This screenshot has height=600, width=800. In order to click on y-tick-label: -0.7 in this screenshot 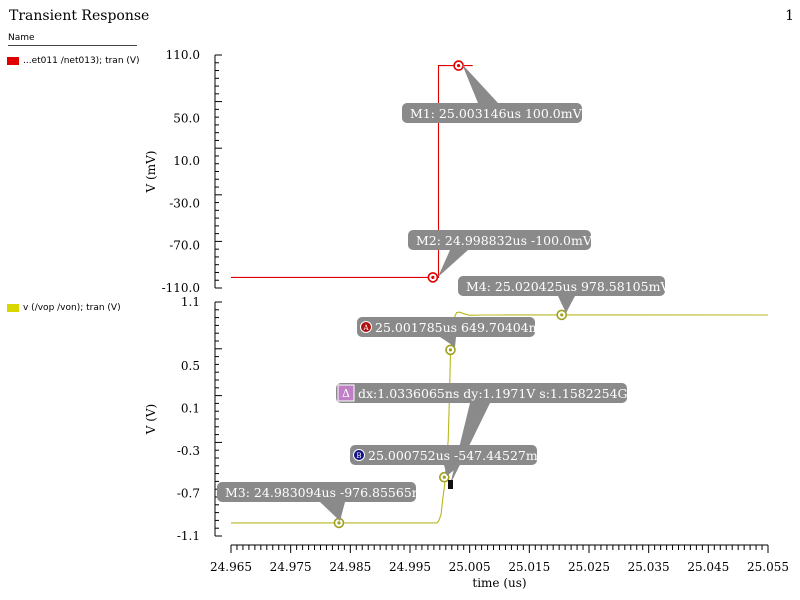, I will do `click(188, 493)`.